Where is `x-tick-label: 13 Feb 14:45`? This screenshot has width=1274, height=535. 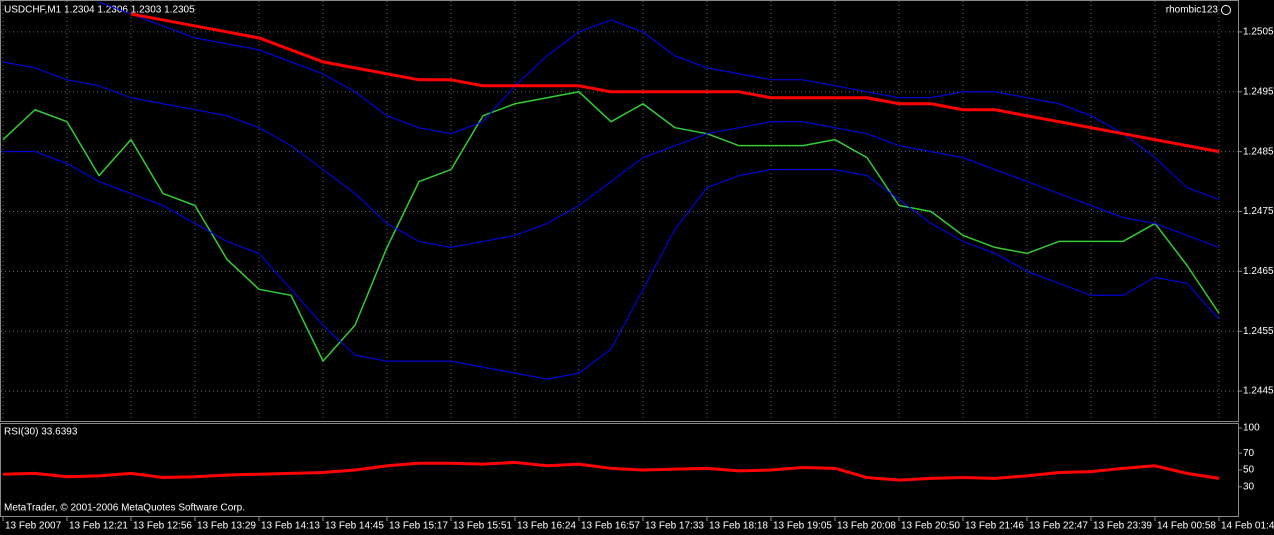
x-tick-label: 13 Feb 14:45 is located at coordinates (354, 526).